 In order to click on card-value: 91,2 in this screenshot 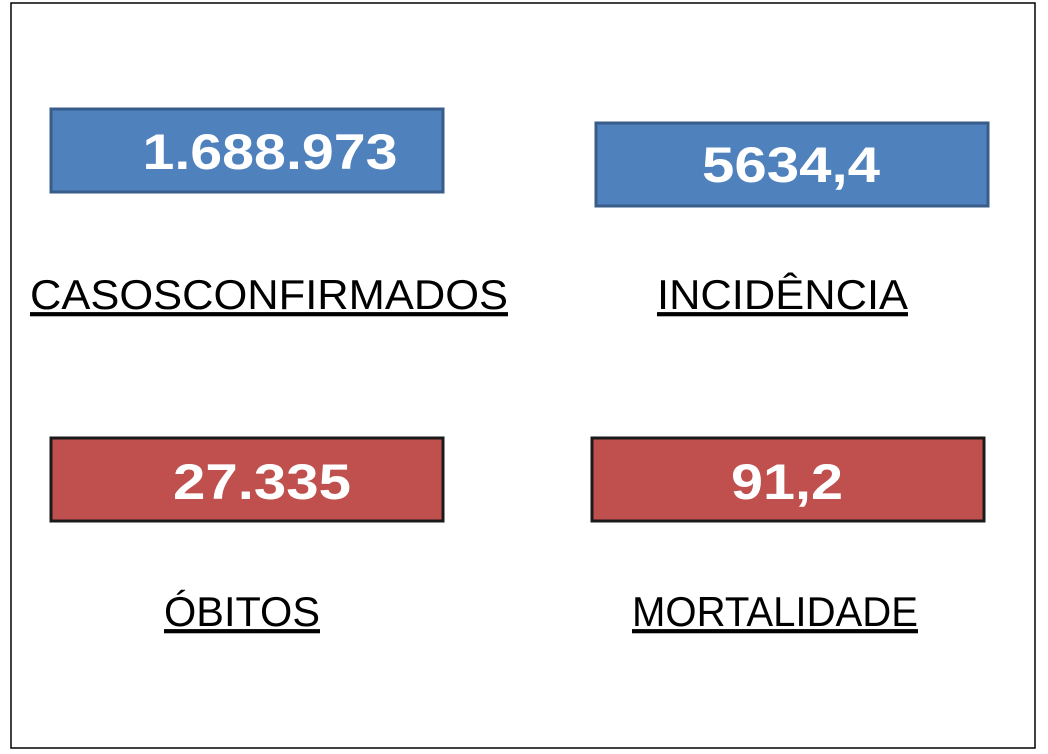, I will do `click(787, 482)`.